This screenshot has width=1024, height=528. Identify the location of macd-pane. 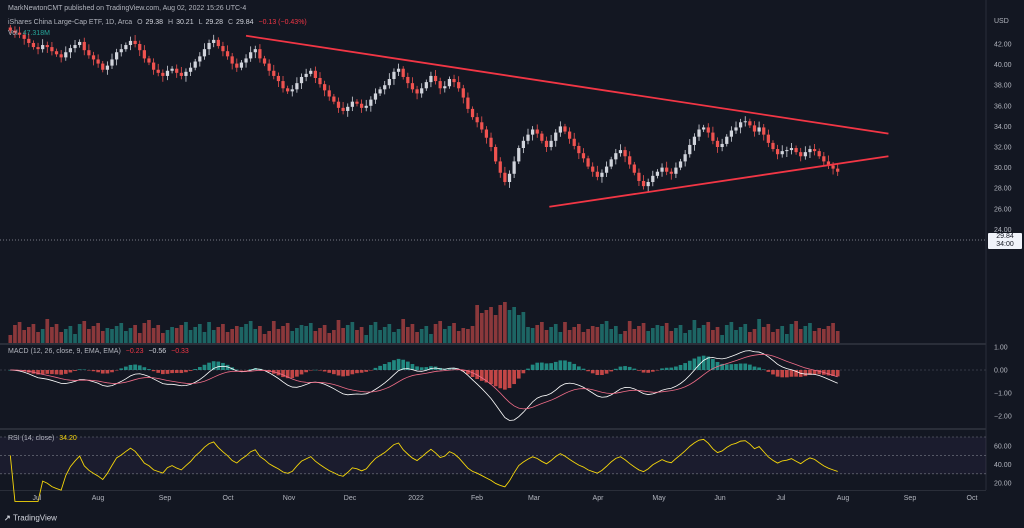
(493, 385).